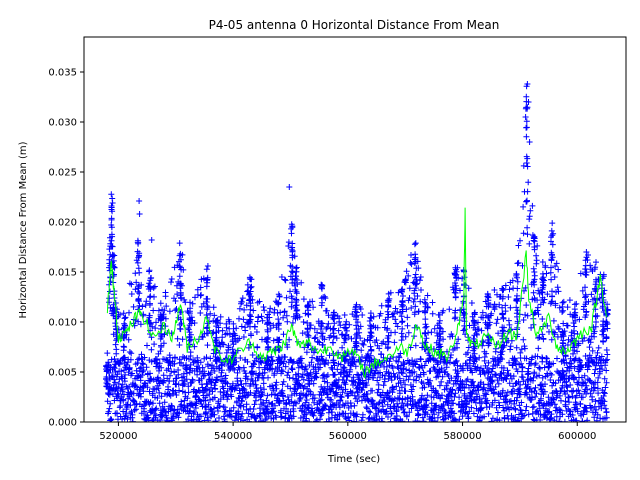 The image size is (640, 480). Describe the element at coordinates (353, 459) in the screenshot. I see `x-axis-label: Time (sec)` at that location.